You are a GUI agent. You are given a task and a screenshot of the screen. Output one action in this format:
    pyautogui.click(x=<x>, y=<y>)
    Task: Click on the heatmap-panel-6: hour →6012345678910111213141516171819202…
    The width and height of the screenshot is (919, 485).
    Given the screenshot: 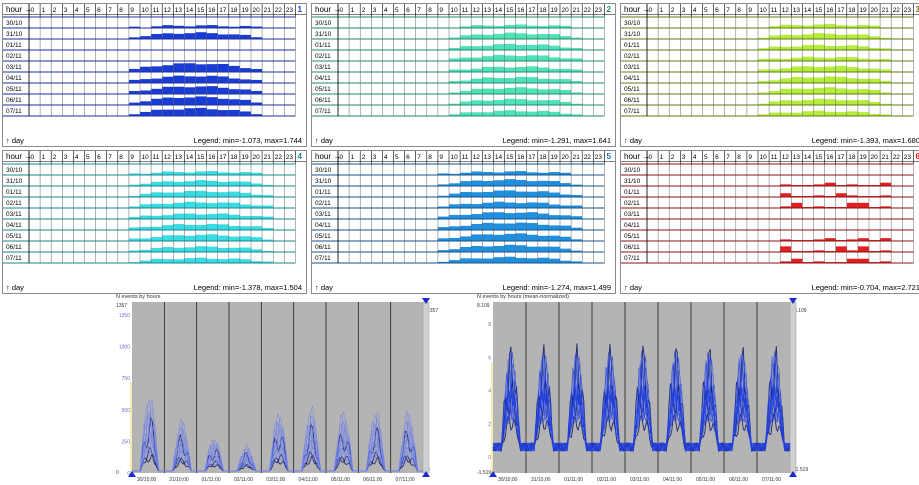 What is the action you would take?
    pyautogui.click(x=769, y=222)
    